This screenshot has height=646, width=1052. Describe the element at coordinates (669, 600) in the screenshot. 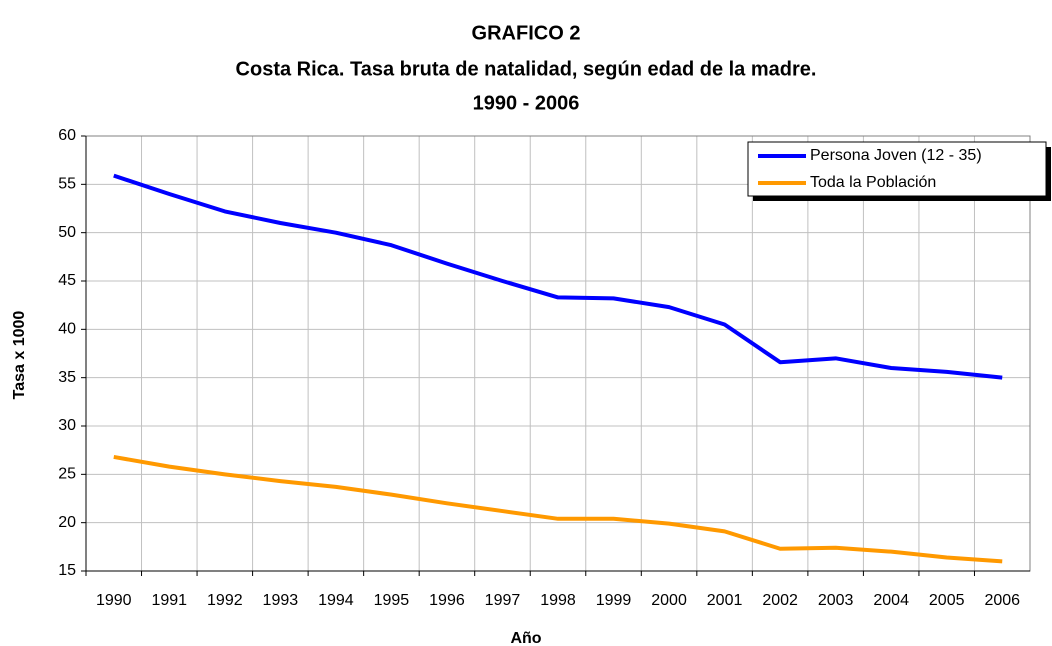

I see `x-tick-label: 2000` at that location.